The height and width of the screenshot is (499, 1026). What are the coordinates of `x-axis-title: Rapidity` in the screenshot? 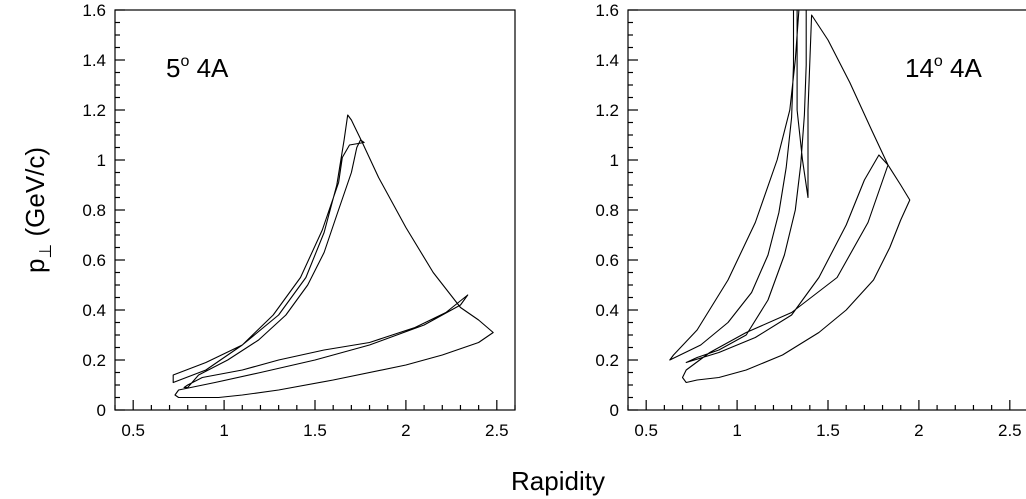 It's located at (558, 481).